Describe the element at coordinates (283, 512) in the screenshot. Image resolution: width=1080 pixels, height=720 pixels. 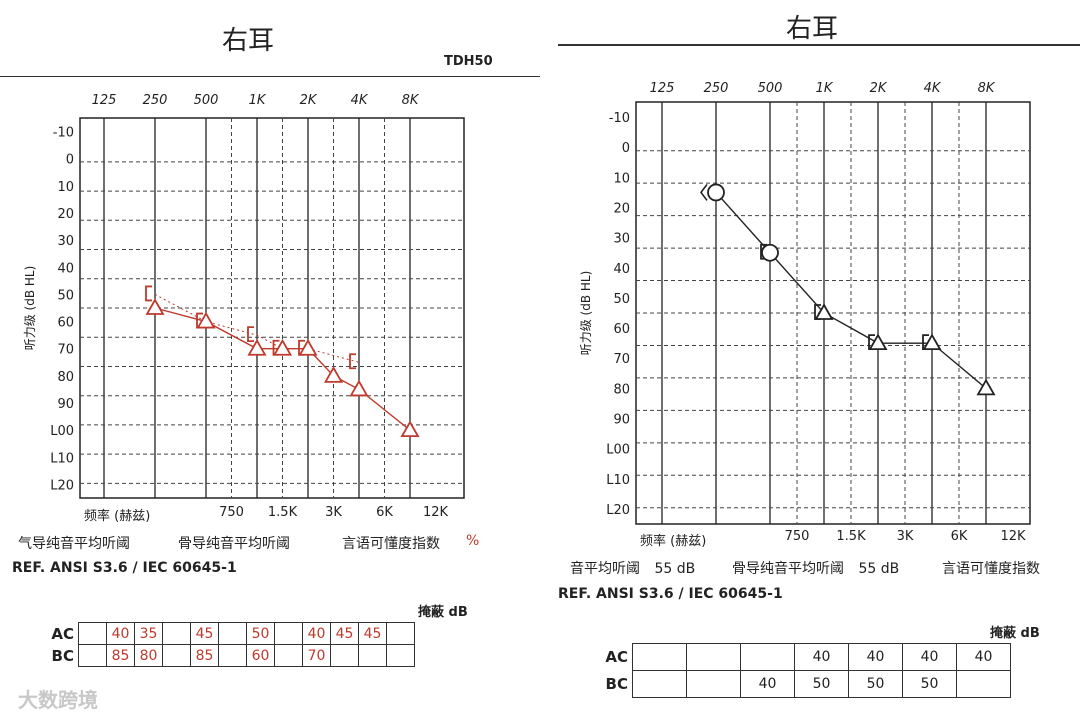
I see `left-x-bottom-label: 1.5K` at that location.